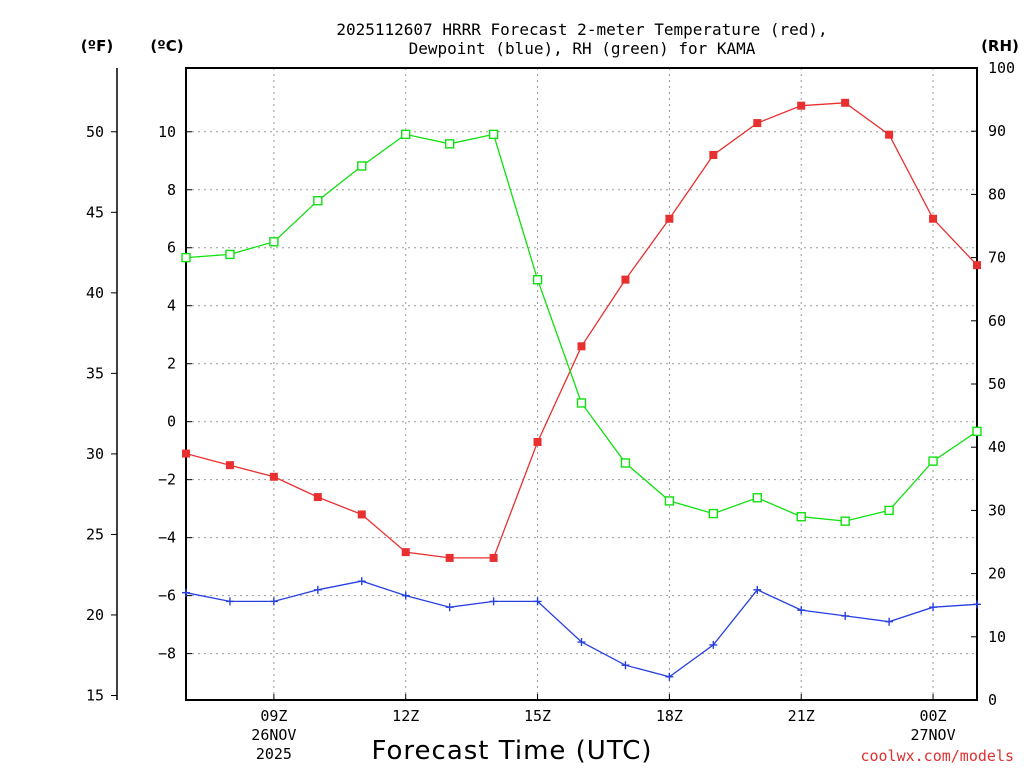  What do you see at coordinates (537, 716) in the screenshot?
I see `x-tick-label: 15Z` at bounding box center [537, 716].